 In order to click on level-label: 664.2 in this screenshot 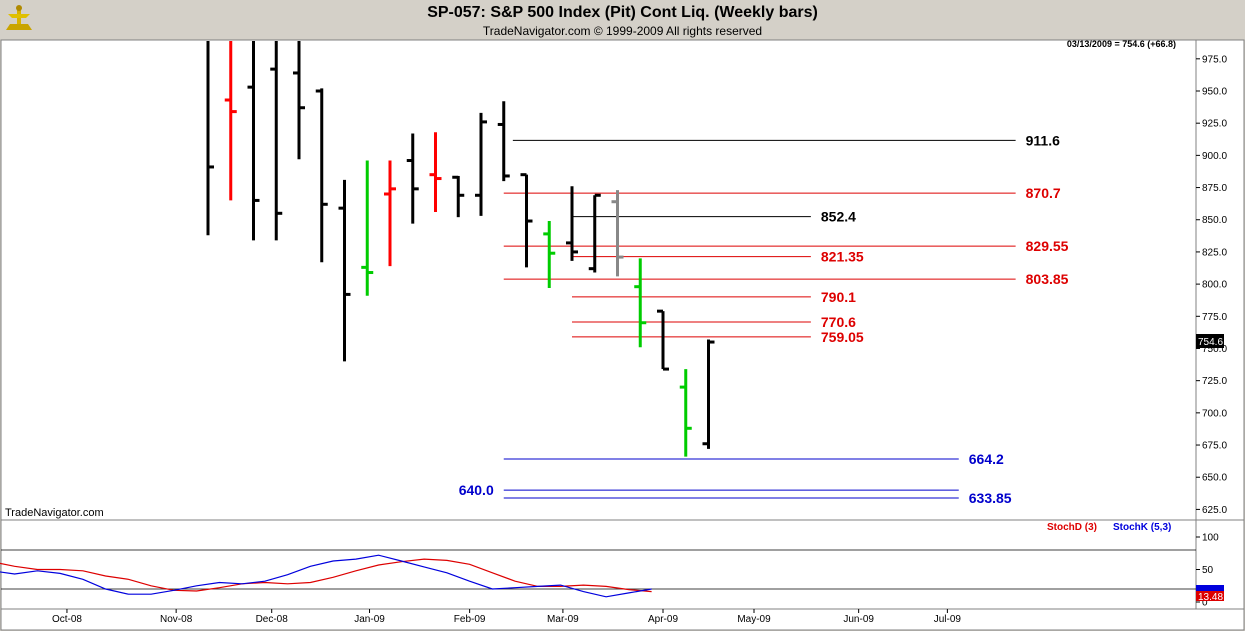, I will do `click(986, 459)`.